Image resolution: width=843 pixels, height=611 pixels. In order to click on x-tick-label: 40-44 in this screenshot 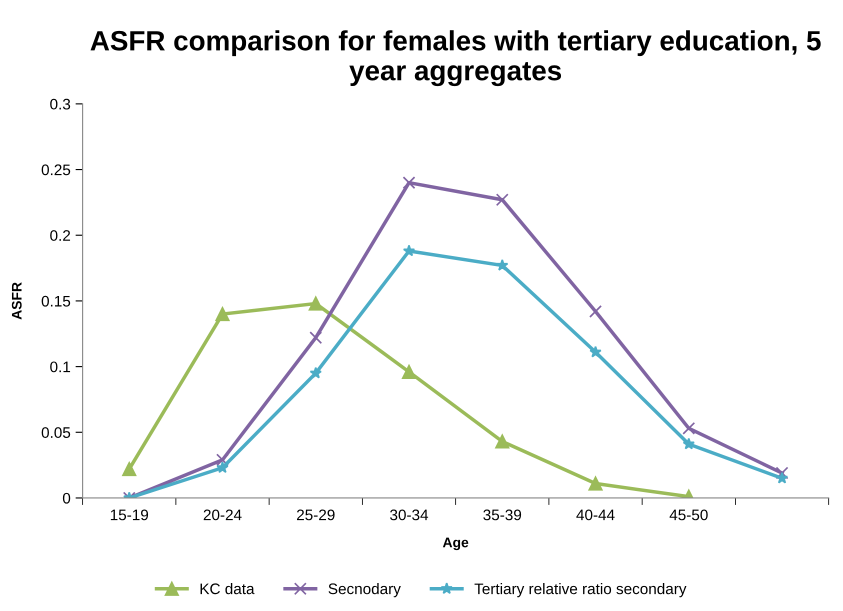, I will do `click(595, 514)`.